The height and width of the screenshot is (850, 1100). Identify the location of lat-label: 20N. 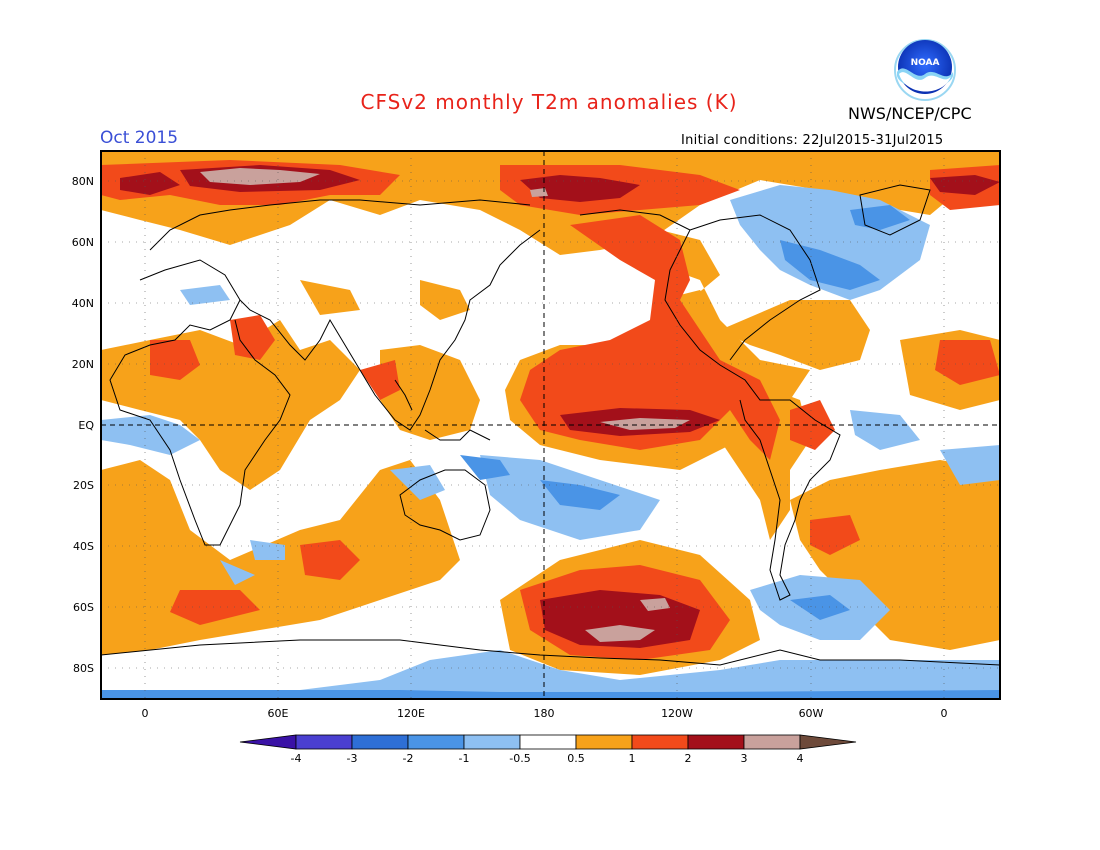
(83, 364).